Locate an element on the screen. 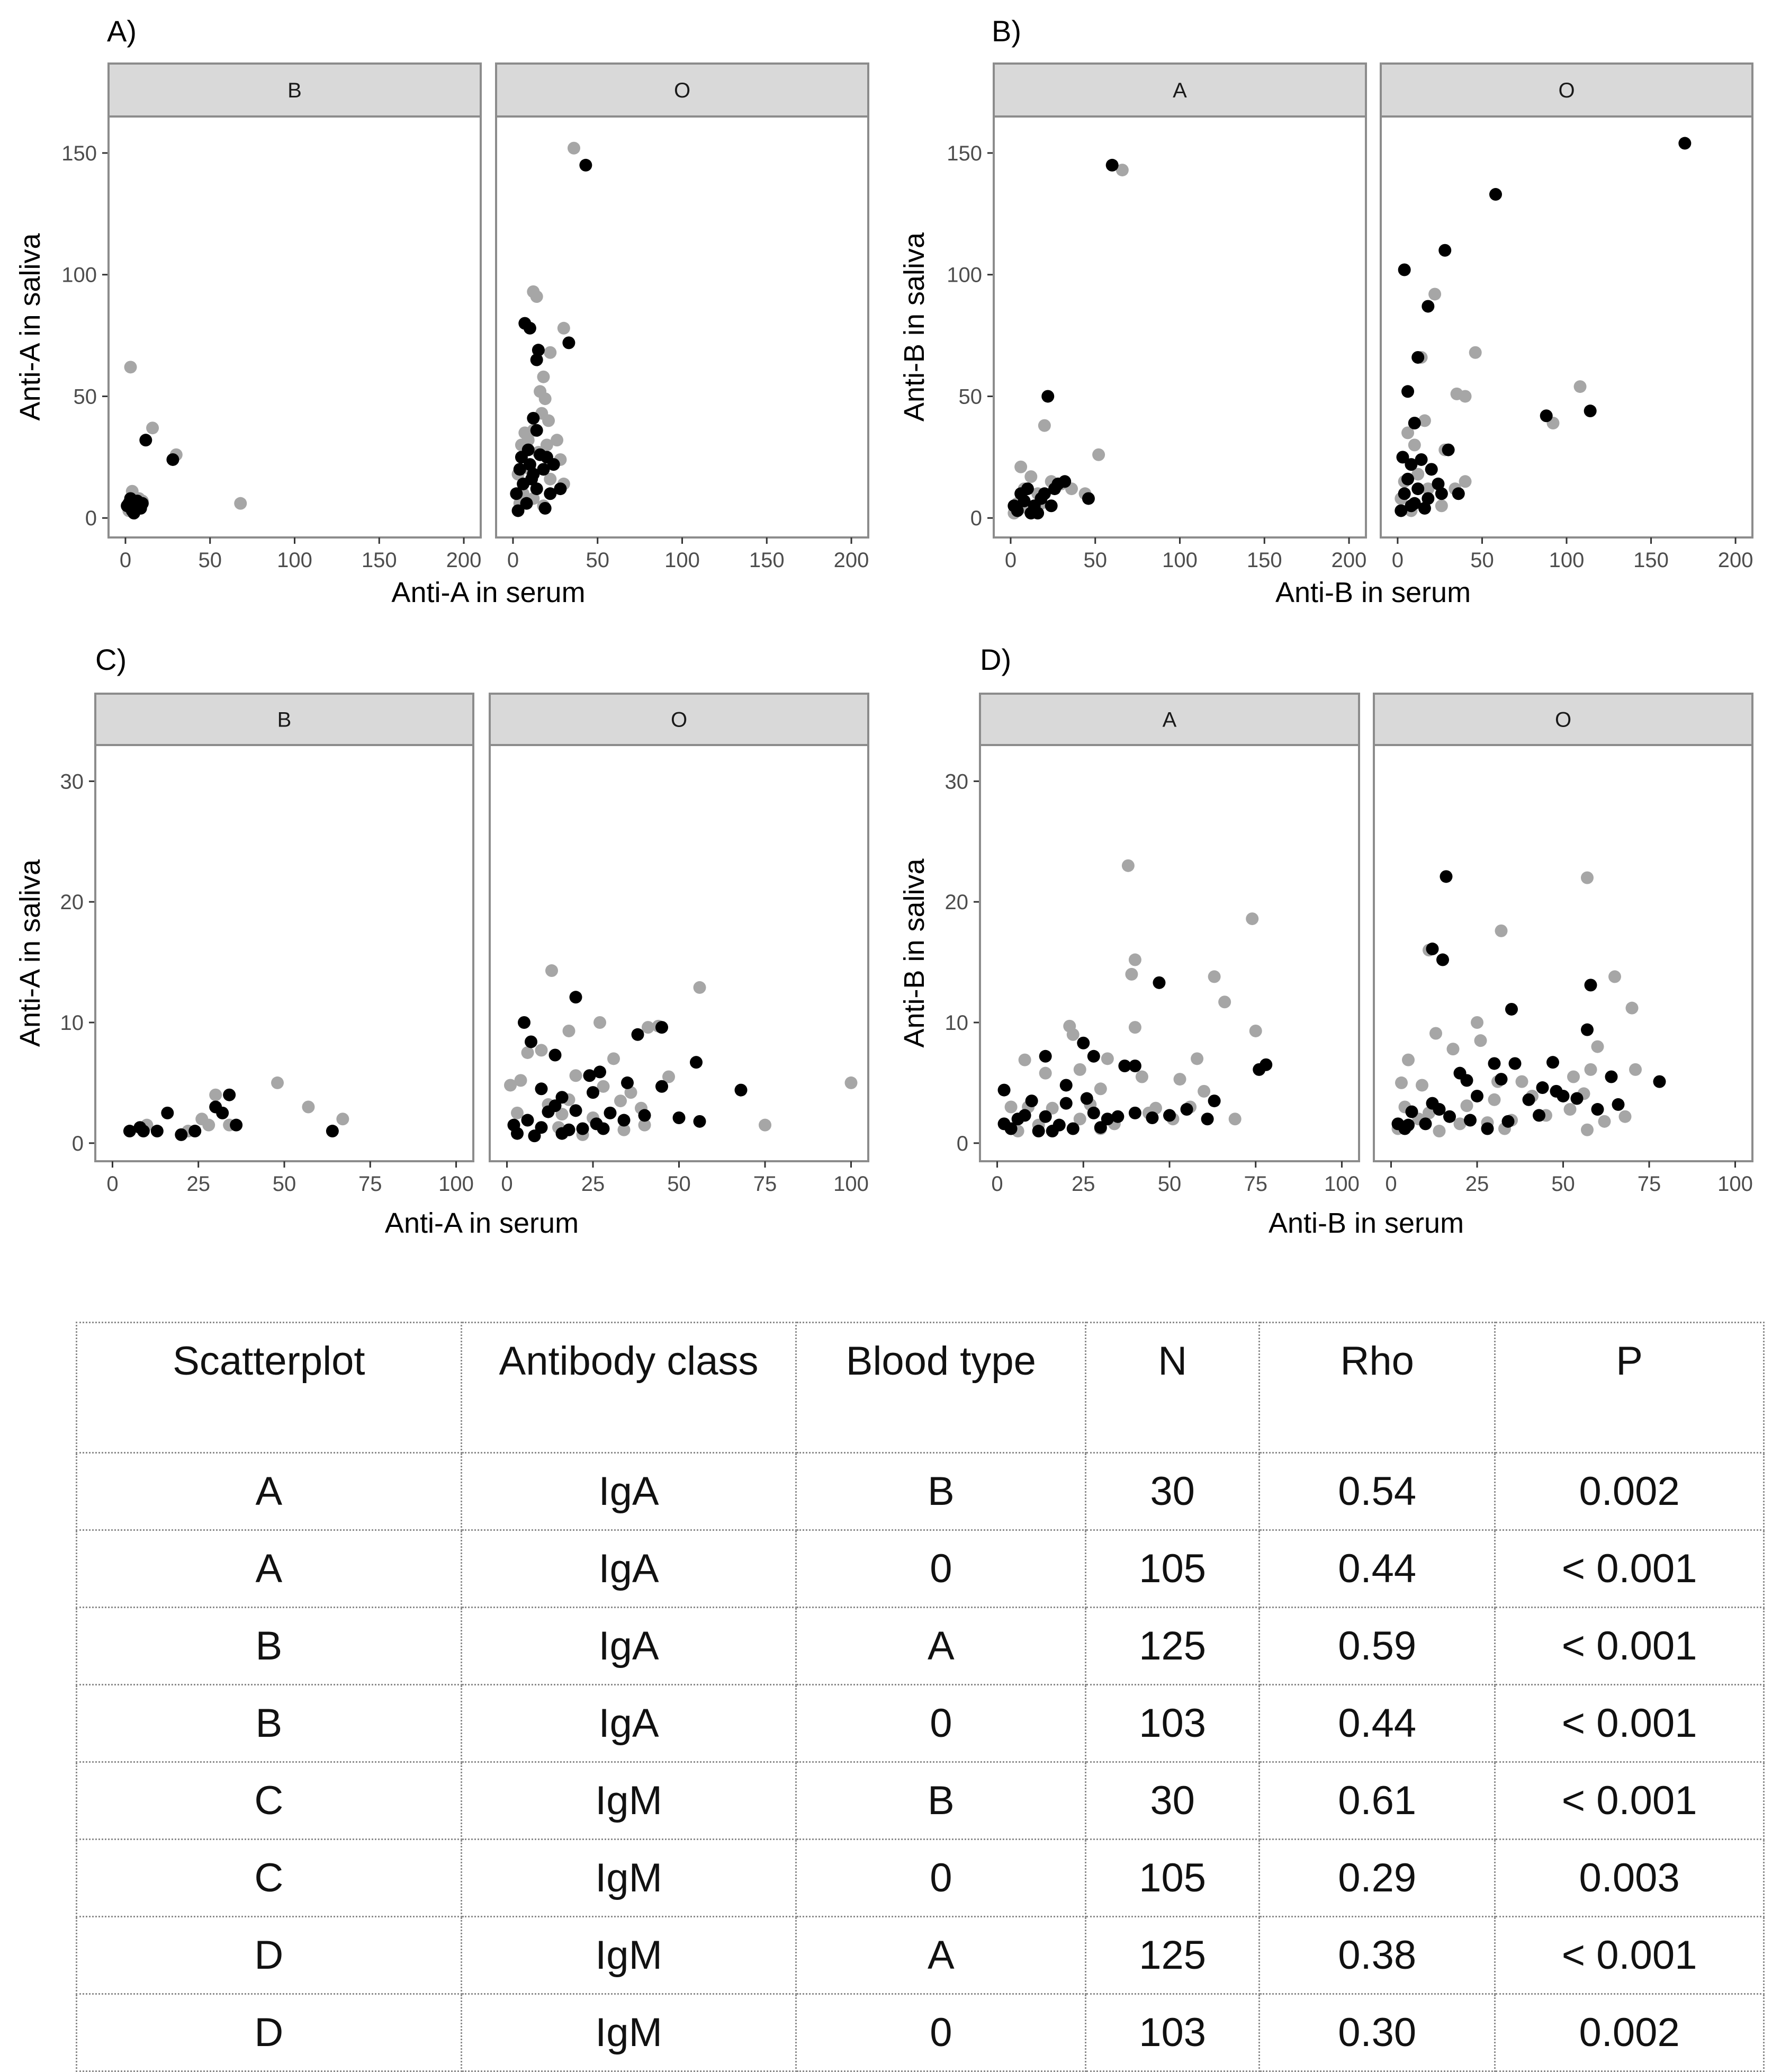 Image resolution: width=1781 pixels, height=2072 pixels. panel-letter: D) is located at coordinates (995, 660).